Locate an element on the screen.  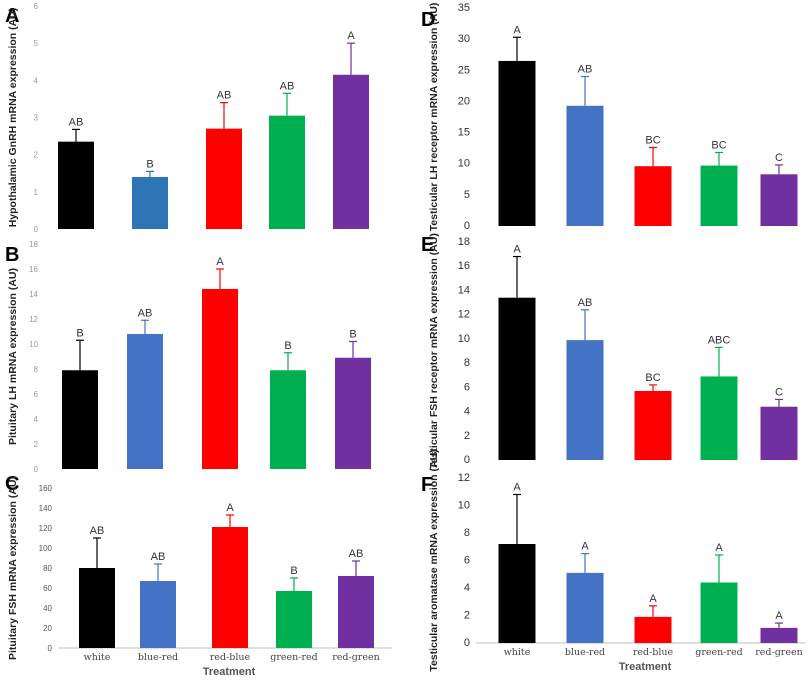
y-tick-label: 60 is located at coordinates (47, 588).